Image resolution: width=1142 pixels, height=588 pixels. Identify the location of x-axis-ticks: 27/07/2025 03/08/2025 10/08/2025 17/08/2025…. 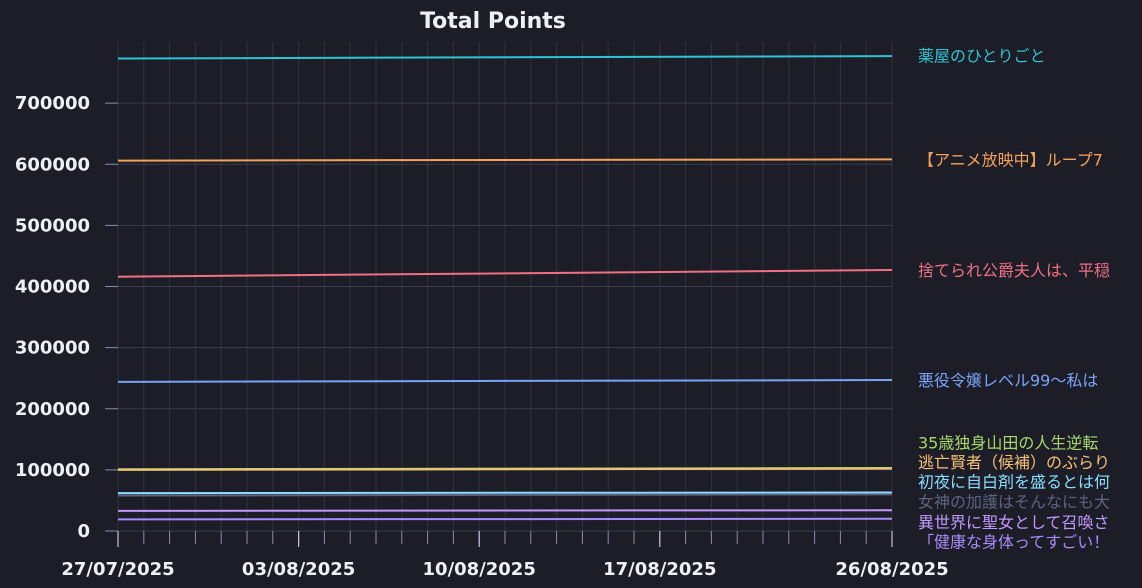
(505, 555).